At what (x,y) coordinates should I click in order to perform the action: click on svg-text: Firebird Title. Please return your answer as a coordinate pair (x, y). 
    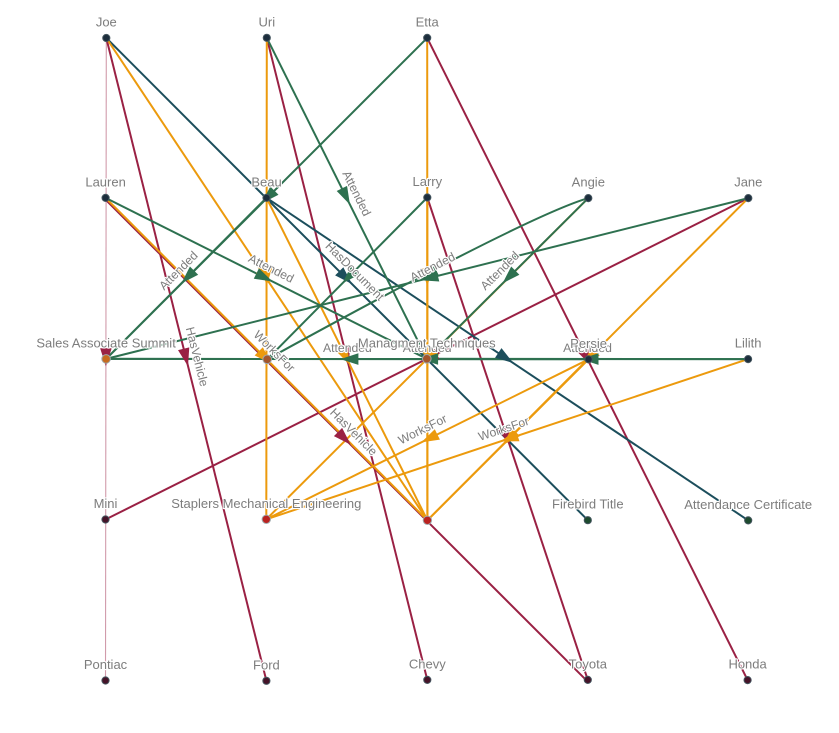
    Looking at the image, I should click on (588, 504).